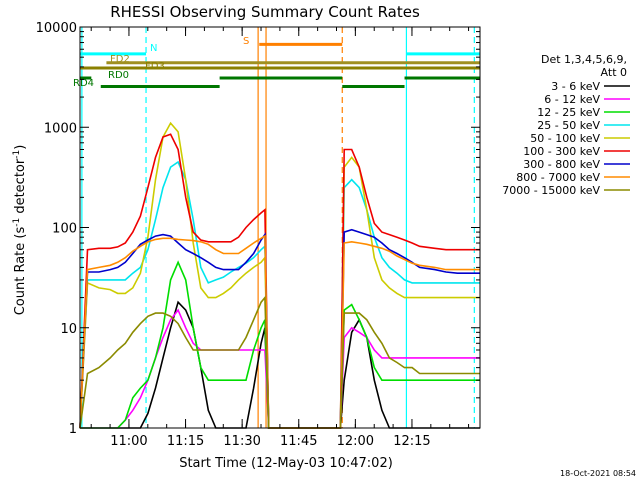 The image size is (640, 480). Describe the element at coordinates (83, 83) in the screenshot. I see `flag-label-rd4: RD4` at that location.